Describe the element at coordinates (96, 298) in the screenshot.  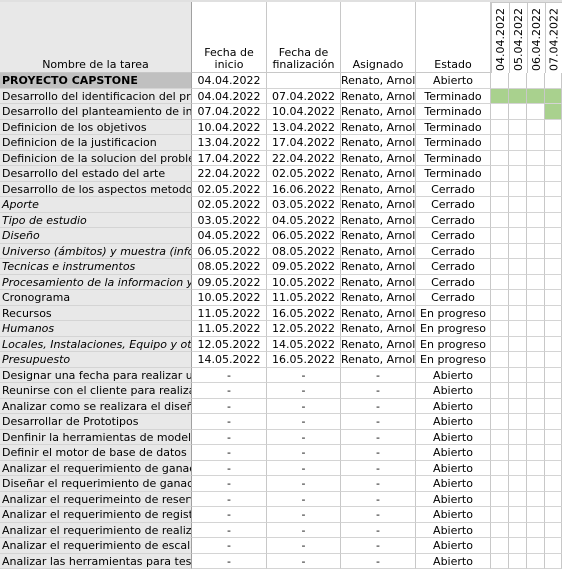
I see `task-name-cell: Cronograma` at that location.